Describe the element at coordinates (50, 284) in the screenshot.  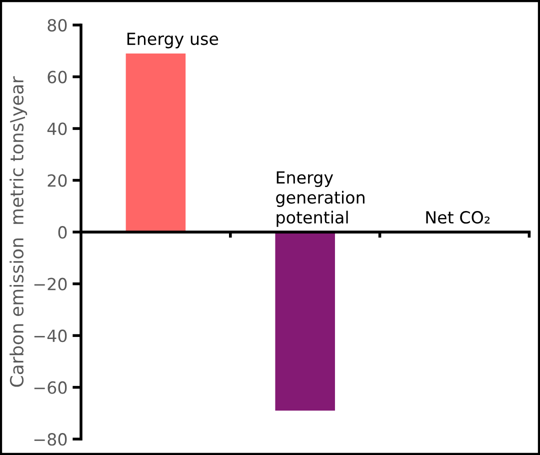
I see `y-tick-label: −20` at that location.